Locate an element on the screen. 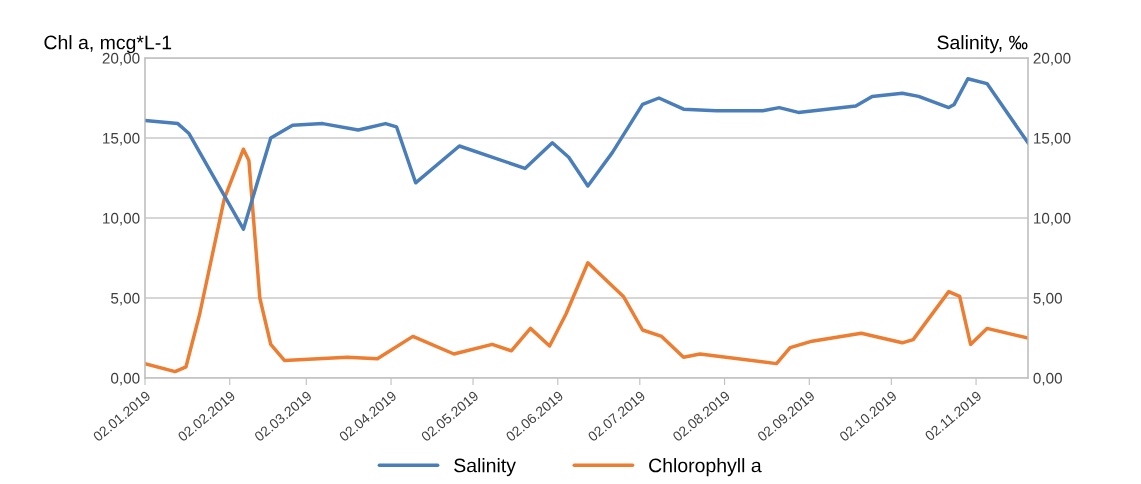  y-tick-label: 15,00 is located at coordinates (121, 139).